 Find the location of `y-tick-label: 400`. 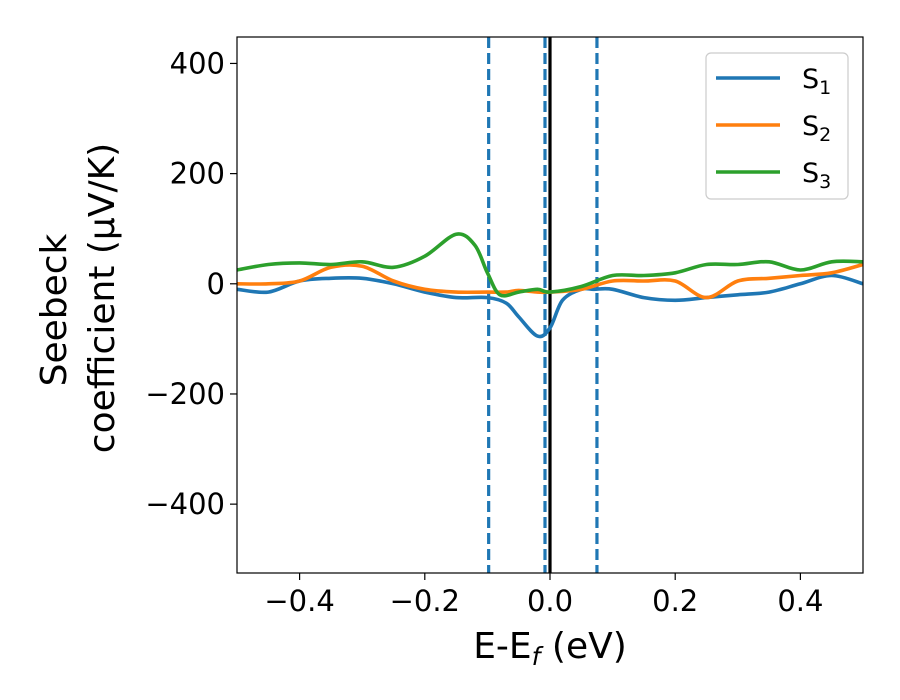

y-tick-label: 400 is located at coordinates (197, 63).